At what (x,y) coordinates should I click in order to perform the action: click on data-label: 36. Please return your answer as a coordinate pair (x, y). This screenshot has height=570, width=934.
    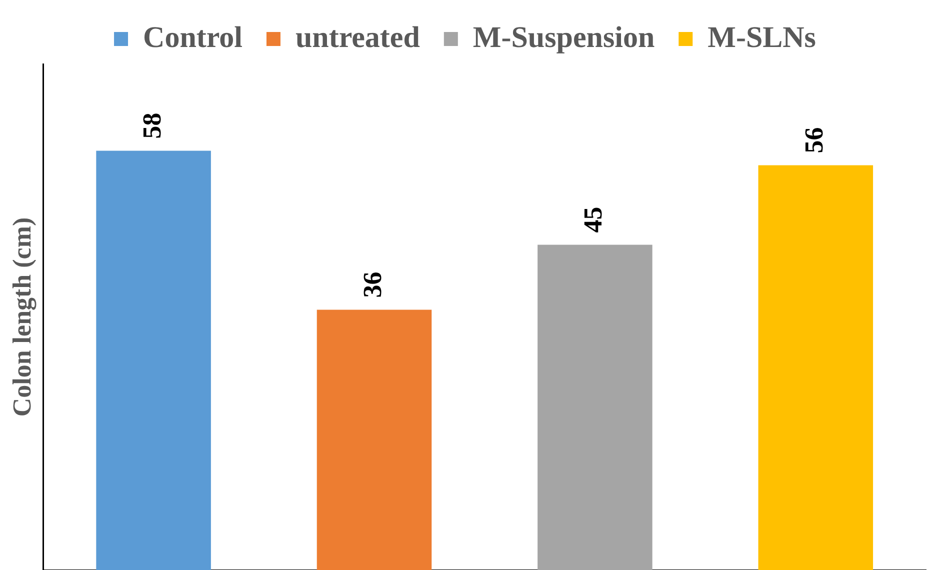
    Looking at the image, I should click on (372, 285).